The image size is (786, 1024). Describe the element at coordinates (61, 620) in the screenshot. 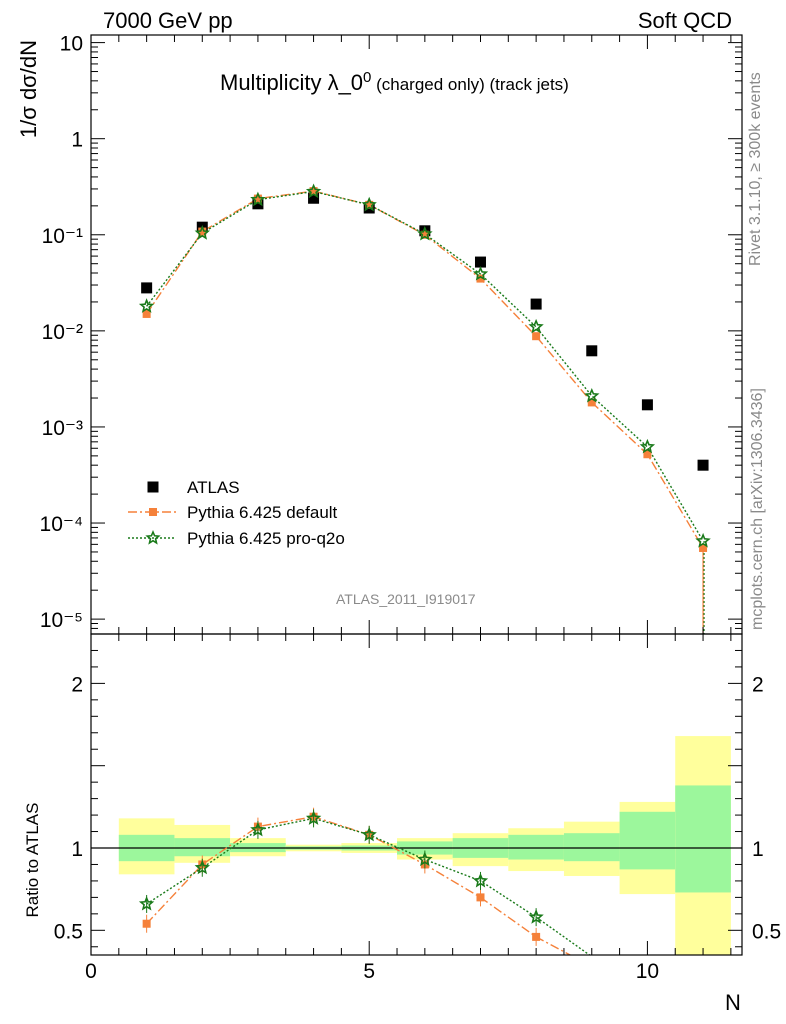

I see `y-tick-label: 10⁻⁵` at that location.